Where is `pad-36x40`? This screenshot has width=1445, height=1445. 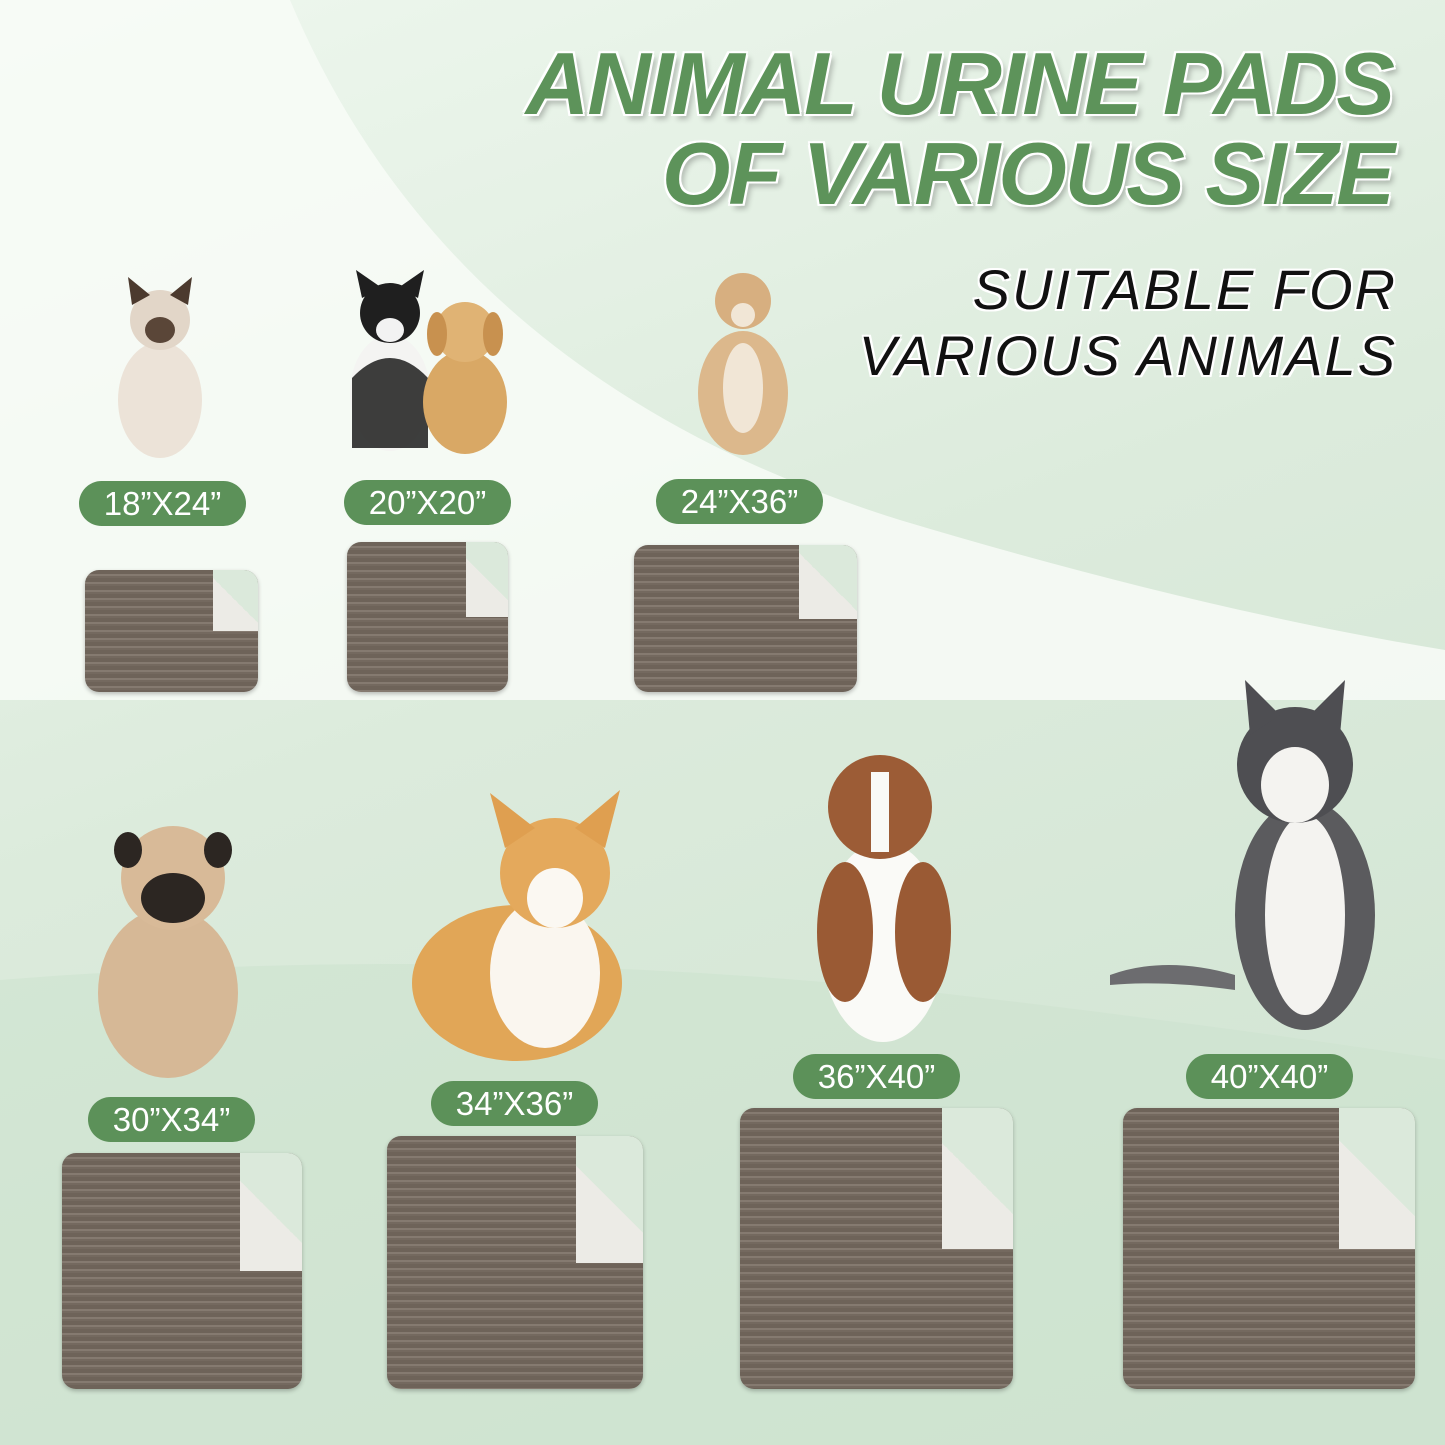
pad-36x40 is located at coordinates (876, 1248).